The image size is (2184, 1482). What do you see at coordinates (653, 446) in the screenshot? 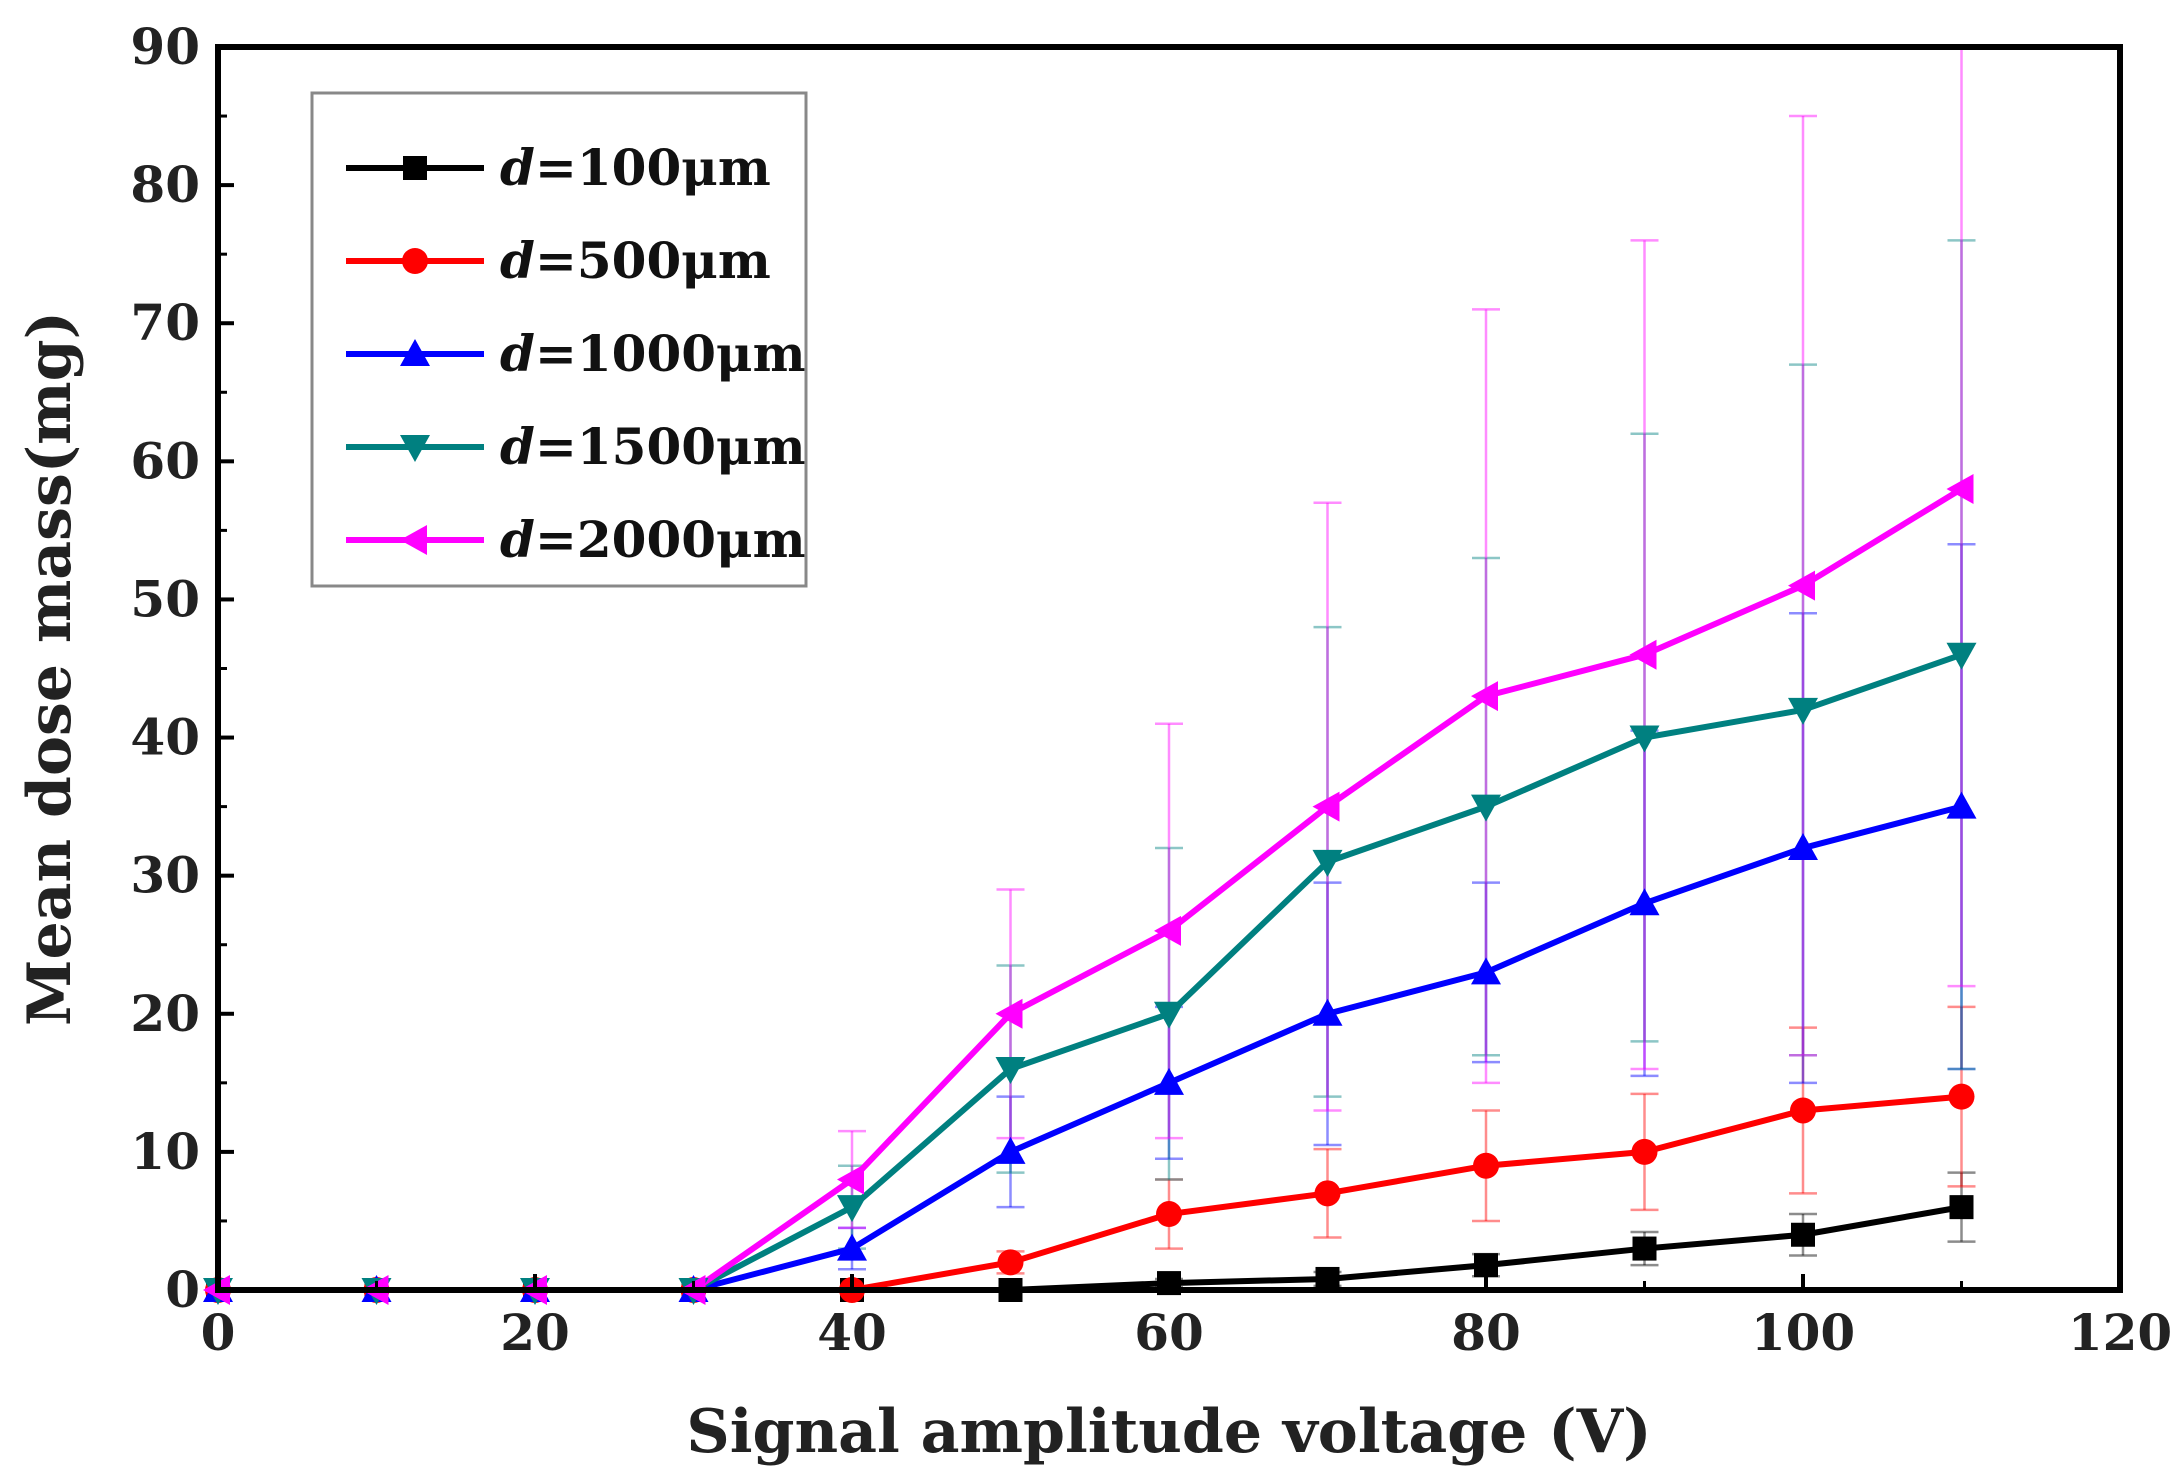
I see `legend-label-d1500: d=1500μm` at bounding box center [653, 446].